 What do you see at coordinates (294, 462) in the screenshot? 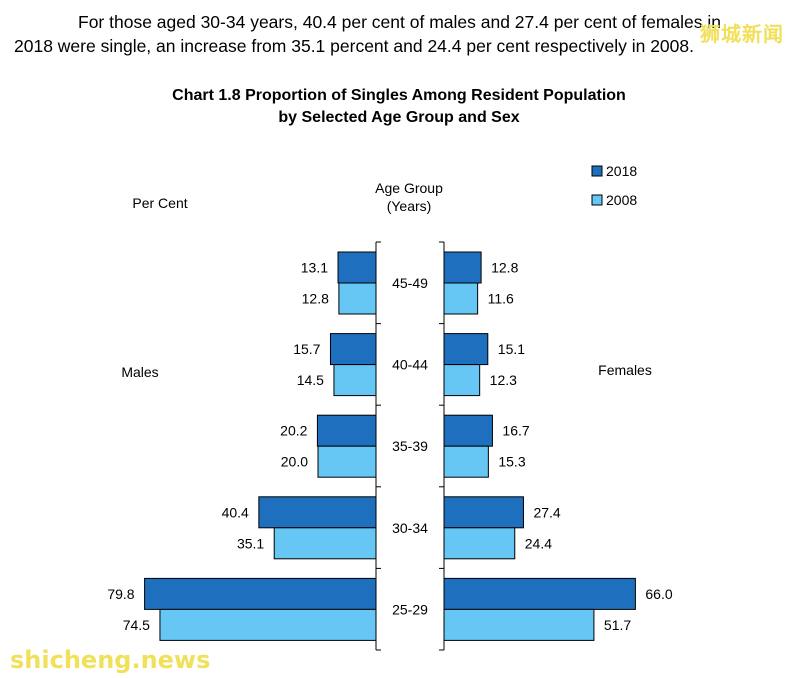
I see `data-label-males-2008: 20.0` at bounding box center [294, 462].